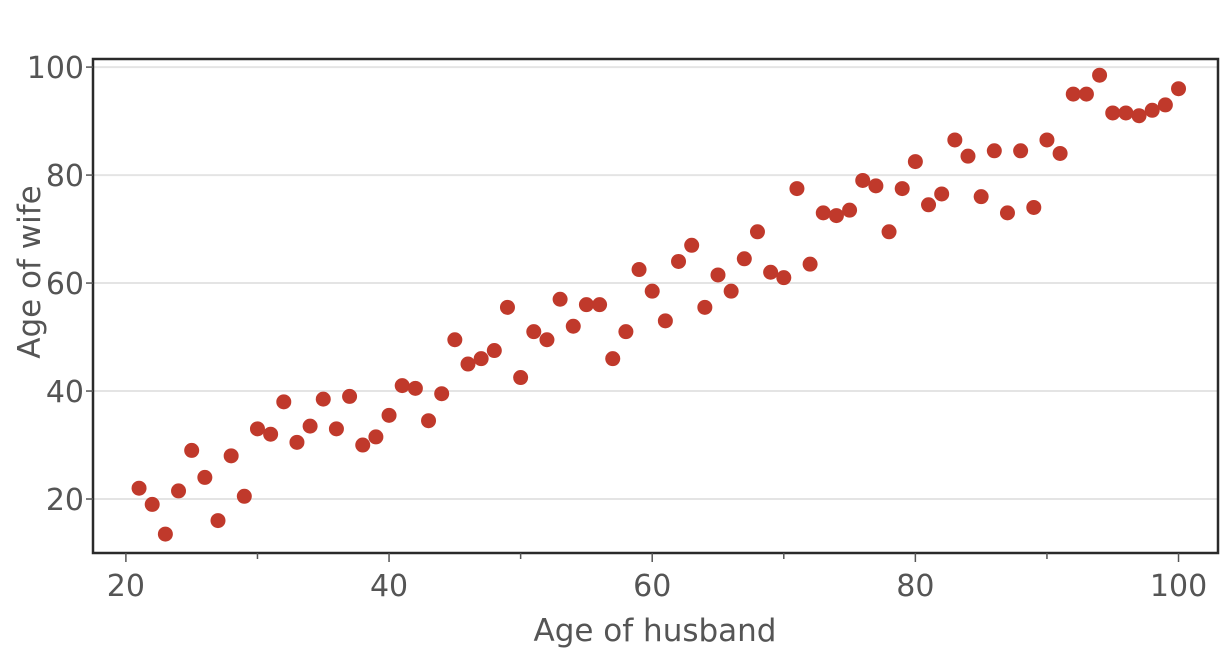 The height and width of the screenshot is (652, 1222). Describe the element at coordinates (65, 392) in the screenshot. I see `y-tick-label: 40` at that location.